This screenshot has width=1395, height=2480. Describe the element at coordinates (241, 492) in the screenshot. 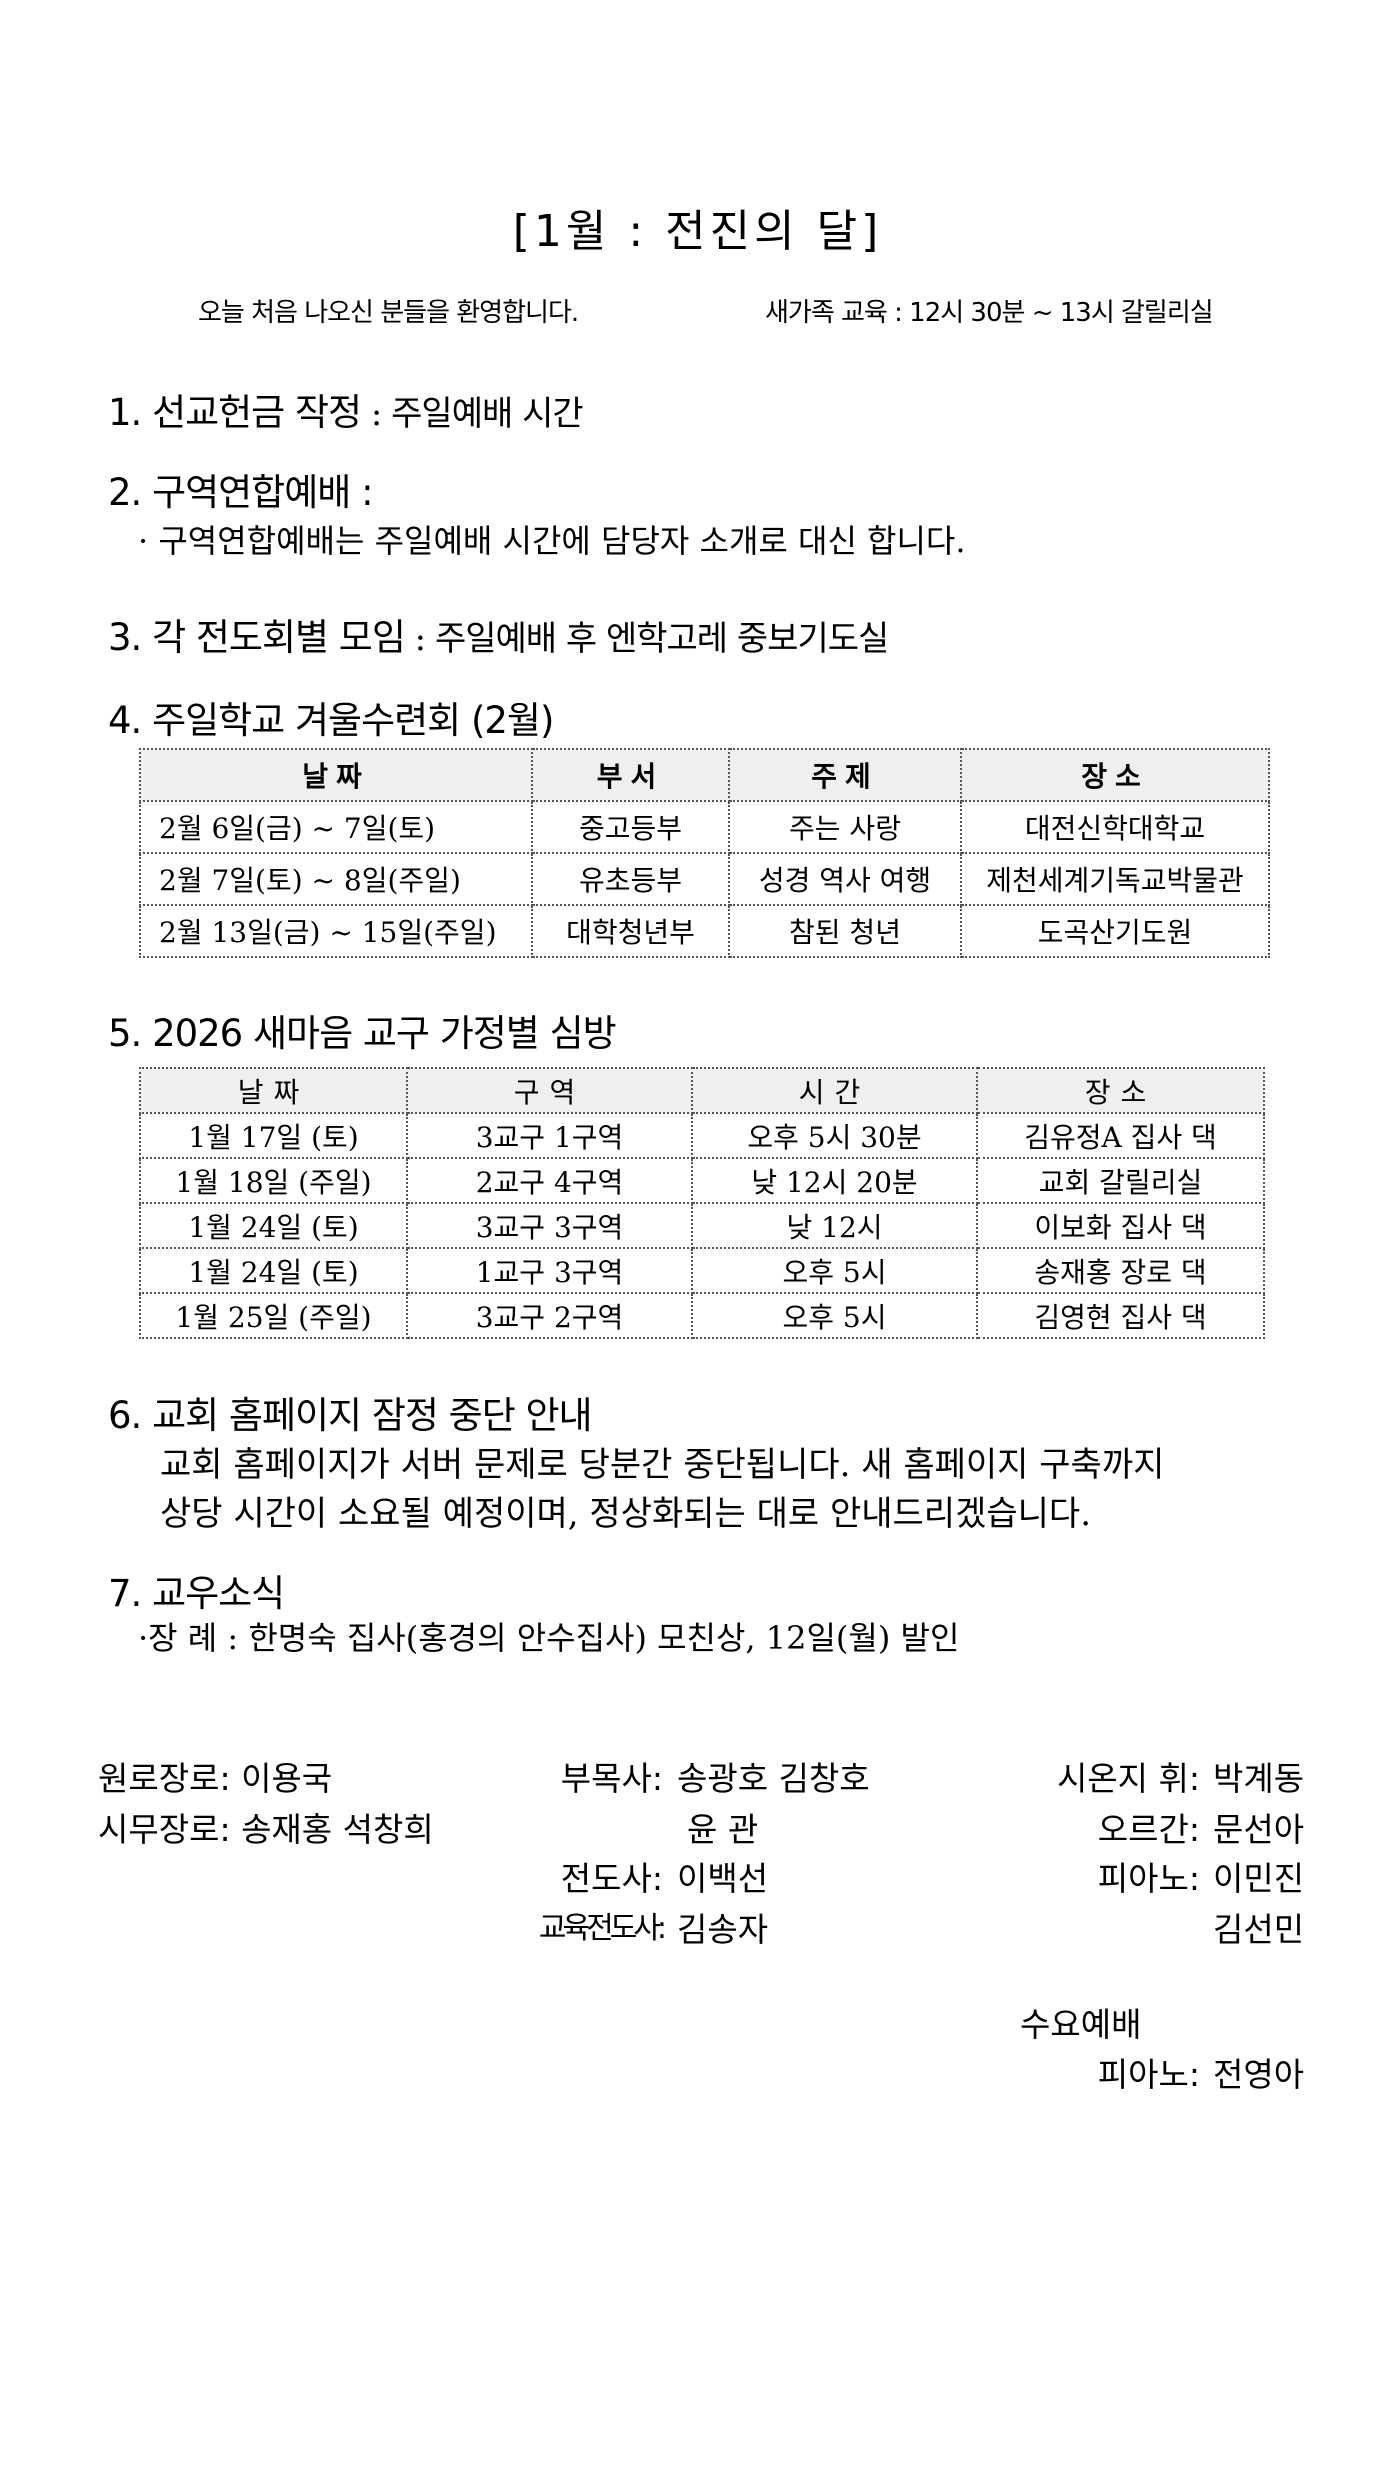

I see `item-2-label: 2. 구역연합예배 :` at that location.